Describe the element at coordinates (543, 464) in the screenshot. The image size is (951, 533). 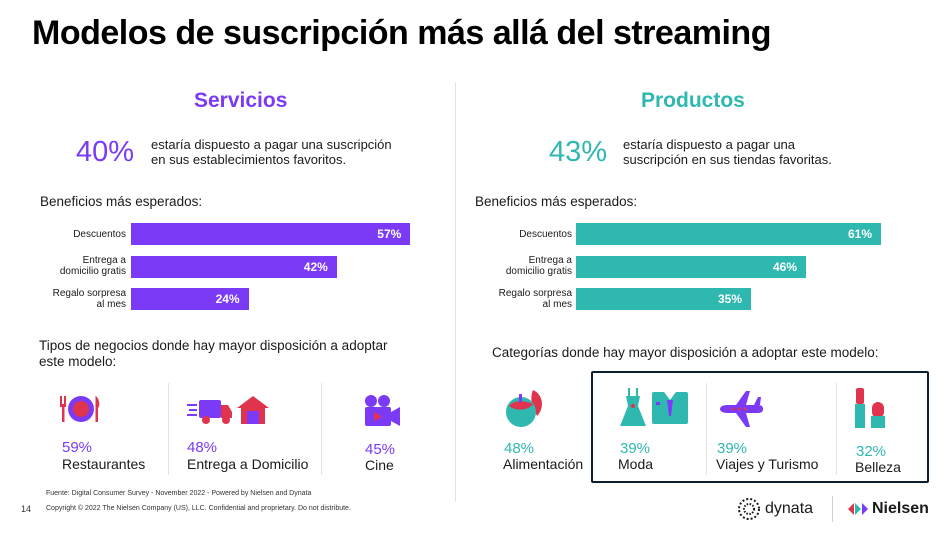
I see `alimentacion-label: Alimentación` at that location.